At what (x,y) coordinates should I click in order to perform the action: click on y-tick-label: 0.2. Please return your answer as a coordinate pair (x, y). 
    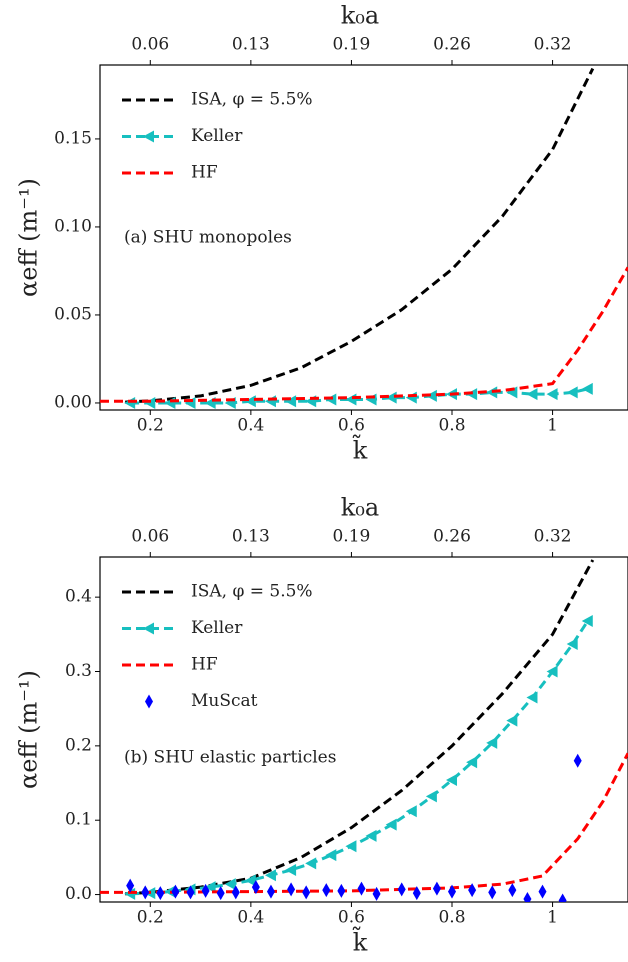
    Looking at the image, I should click on (78, 745).